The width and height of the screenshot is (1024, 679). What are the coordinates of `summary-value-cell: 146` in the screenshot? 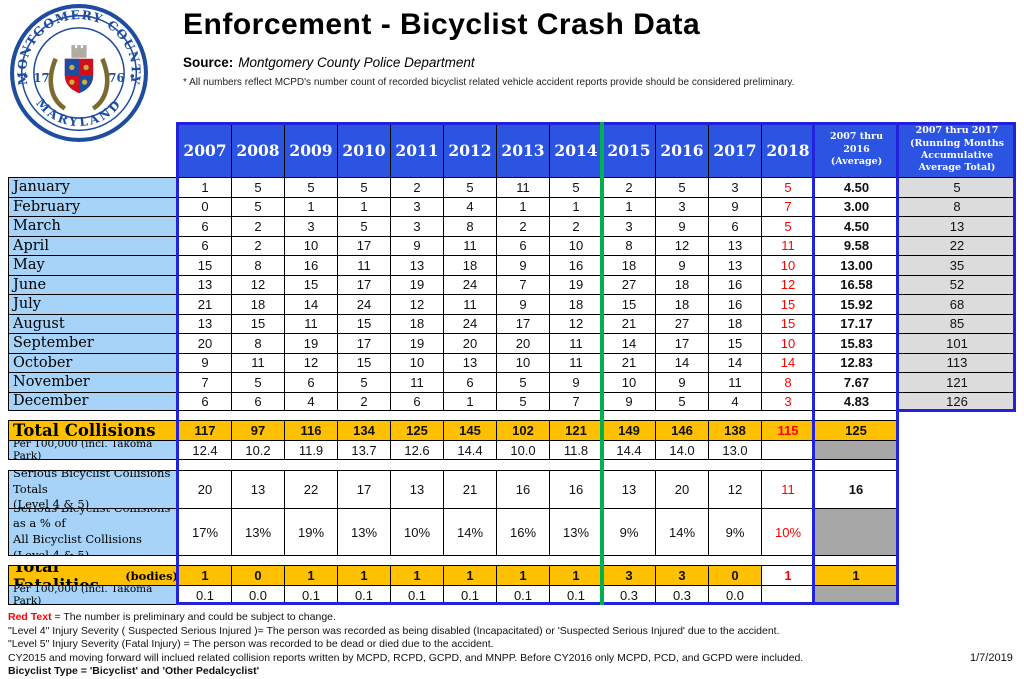 It's located at (681, 430).